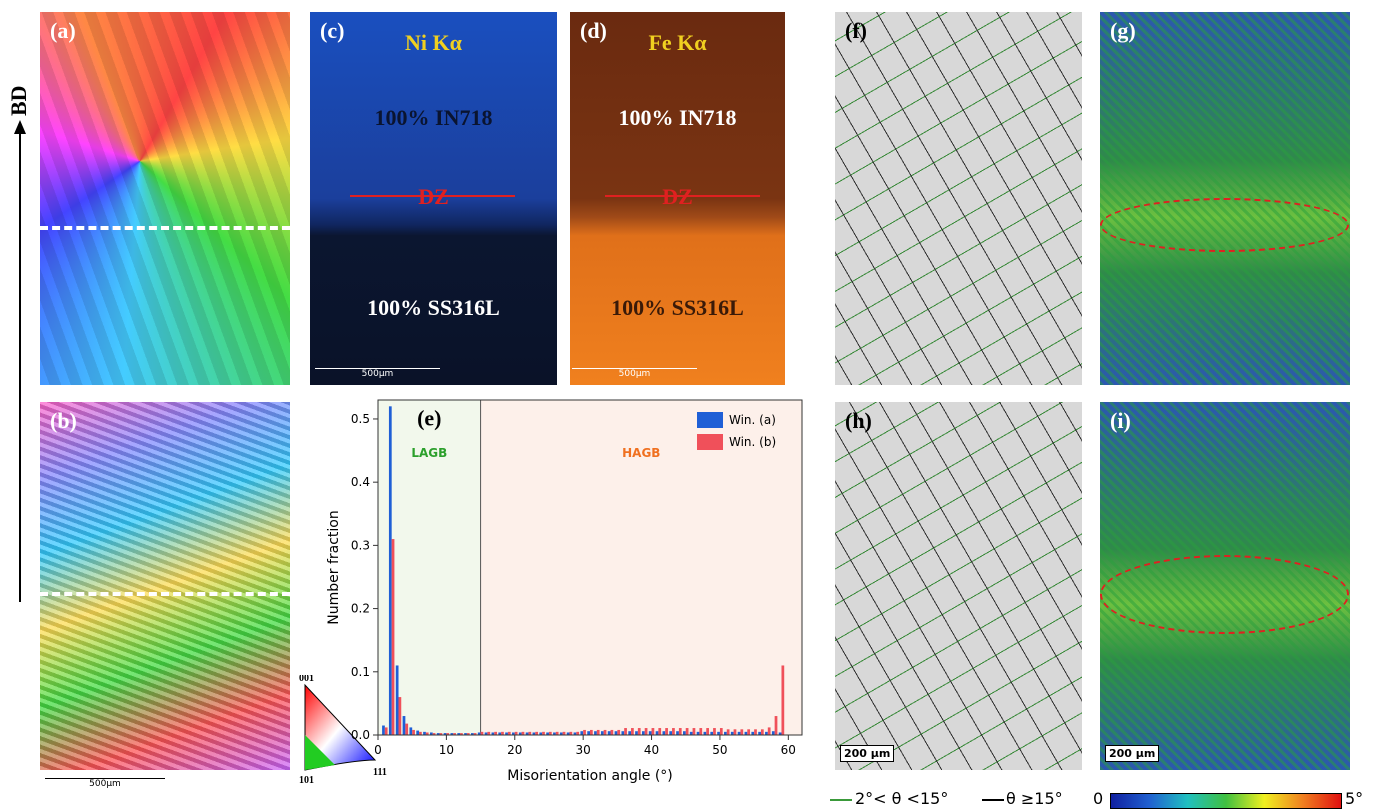 The image size is (1375, 812). What do you see at coordinates (63, 30) in the screenshot?
I see `panel-label: (a)` at bounding box center [63, 30].